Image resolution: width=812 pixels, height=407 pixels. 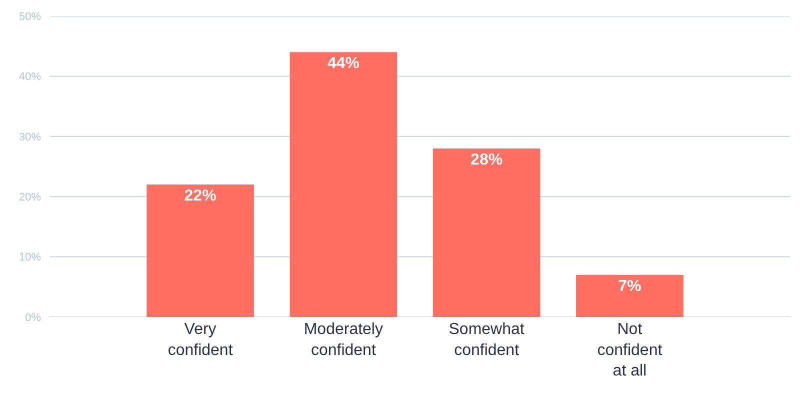 I want to click on data-label: 22%, so click(x=200, y=196).